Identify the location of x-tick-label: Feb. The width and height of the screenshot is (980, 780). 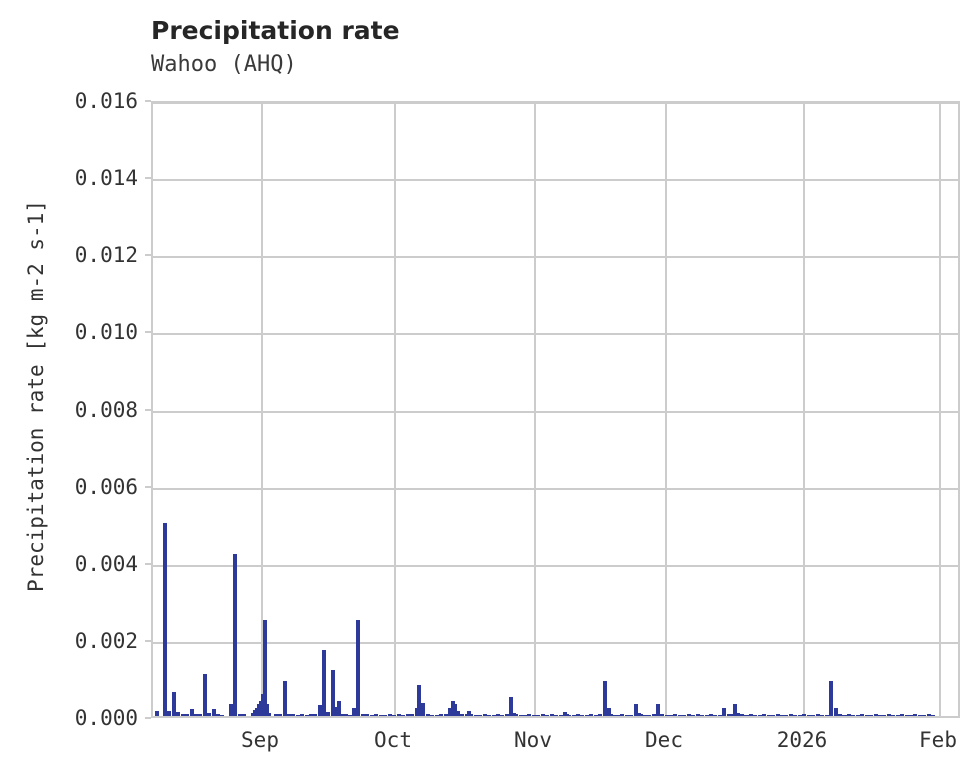
(938, 740).